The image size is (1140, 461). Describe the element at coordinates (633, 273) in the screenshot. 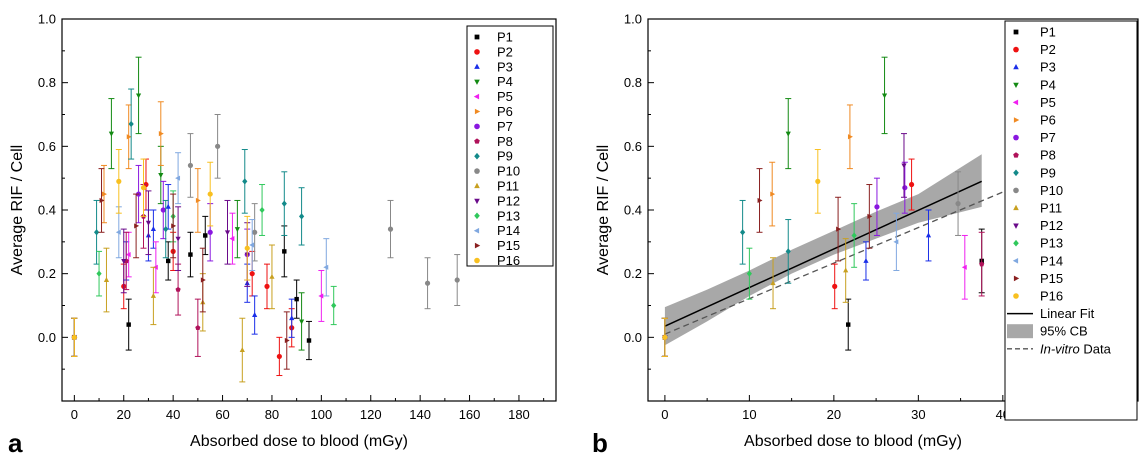

I see `y-tick-label: 0.2` at that location.